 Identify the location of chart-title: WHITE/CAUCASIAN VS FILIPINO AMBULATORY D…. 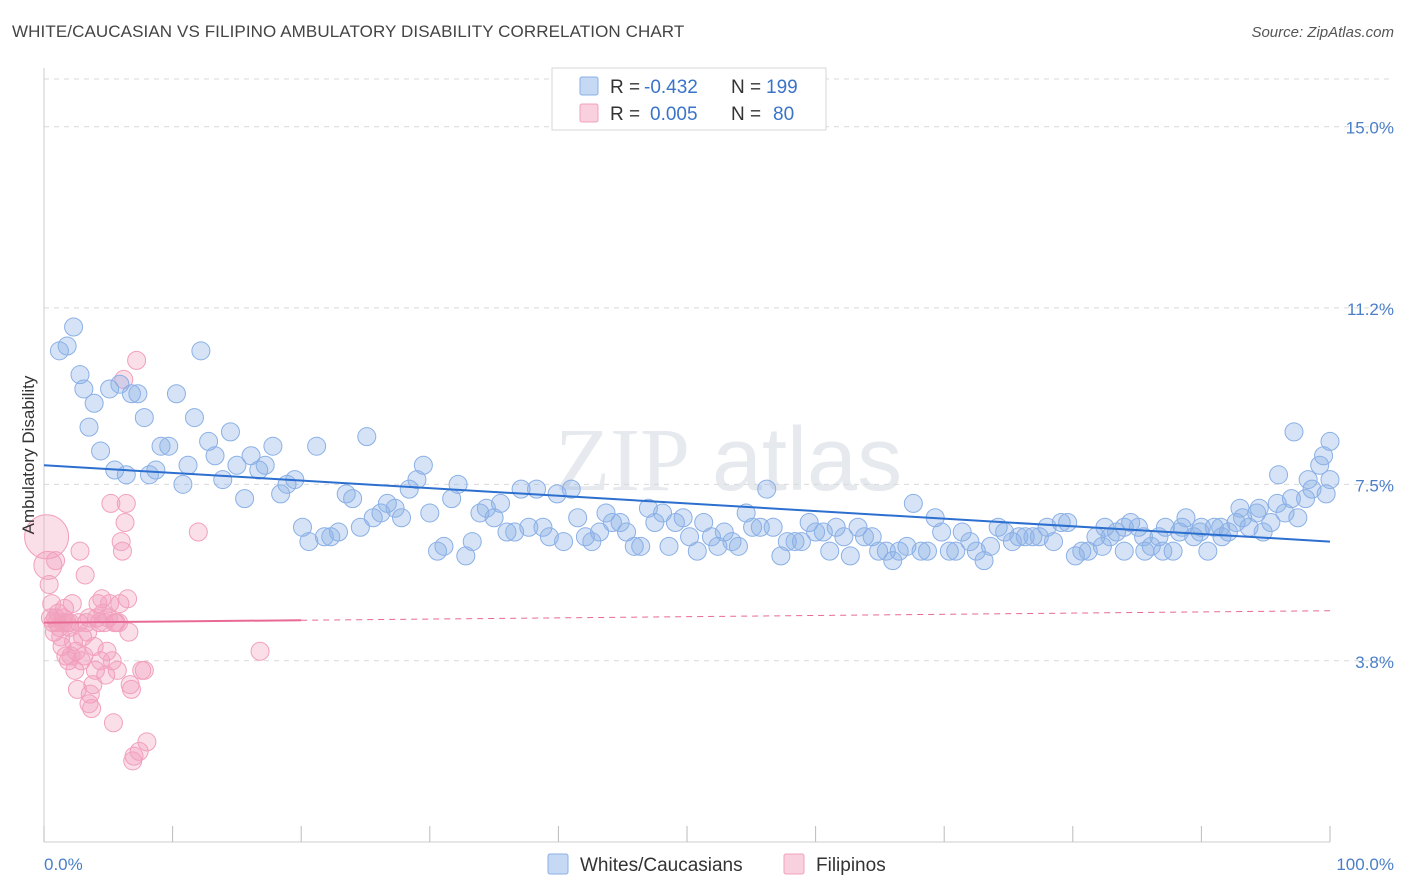
(348, 31).